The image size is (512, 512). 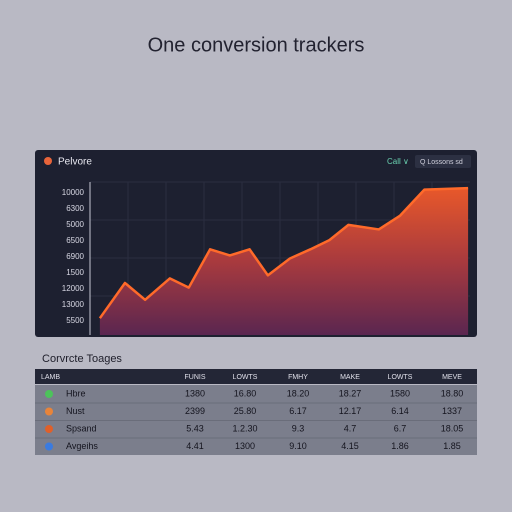 I want to click on table-cell: 1300, so click(x=245, y=446).